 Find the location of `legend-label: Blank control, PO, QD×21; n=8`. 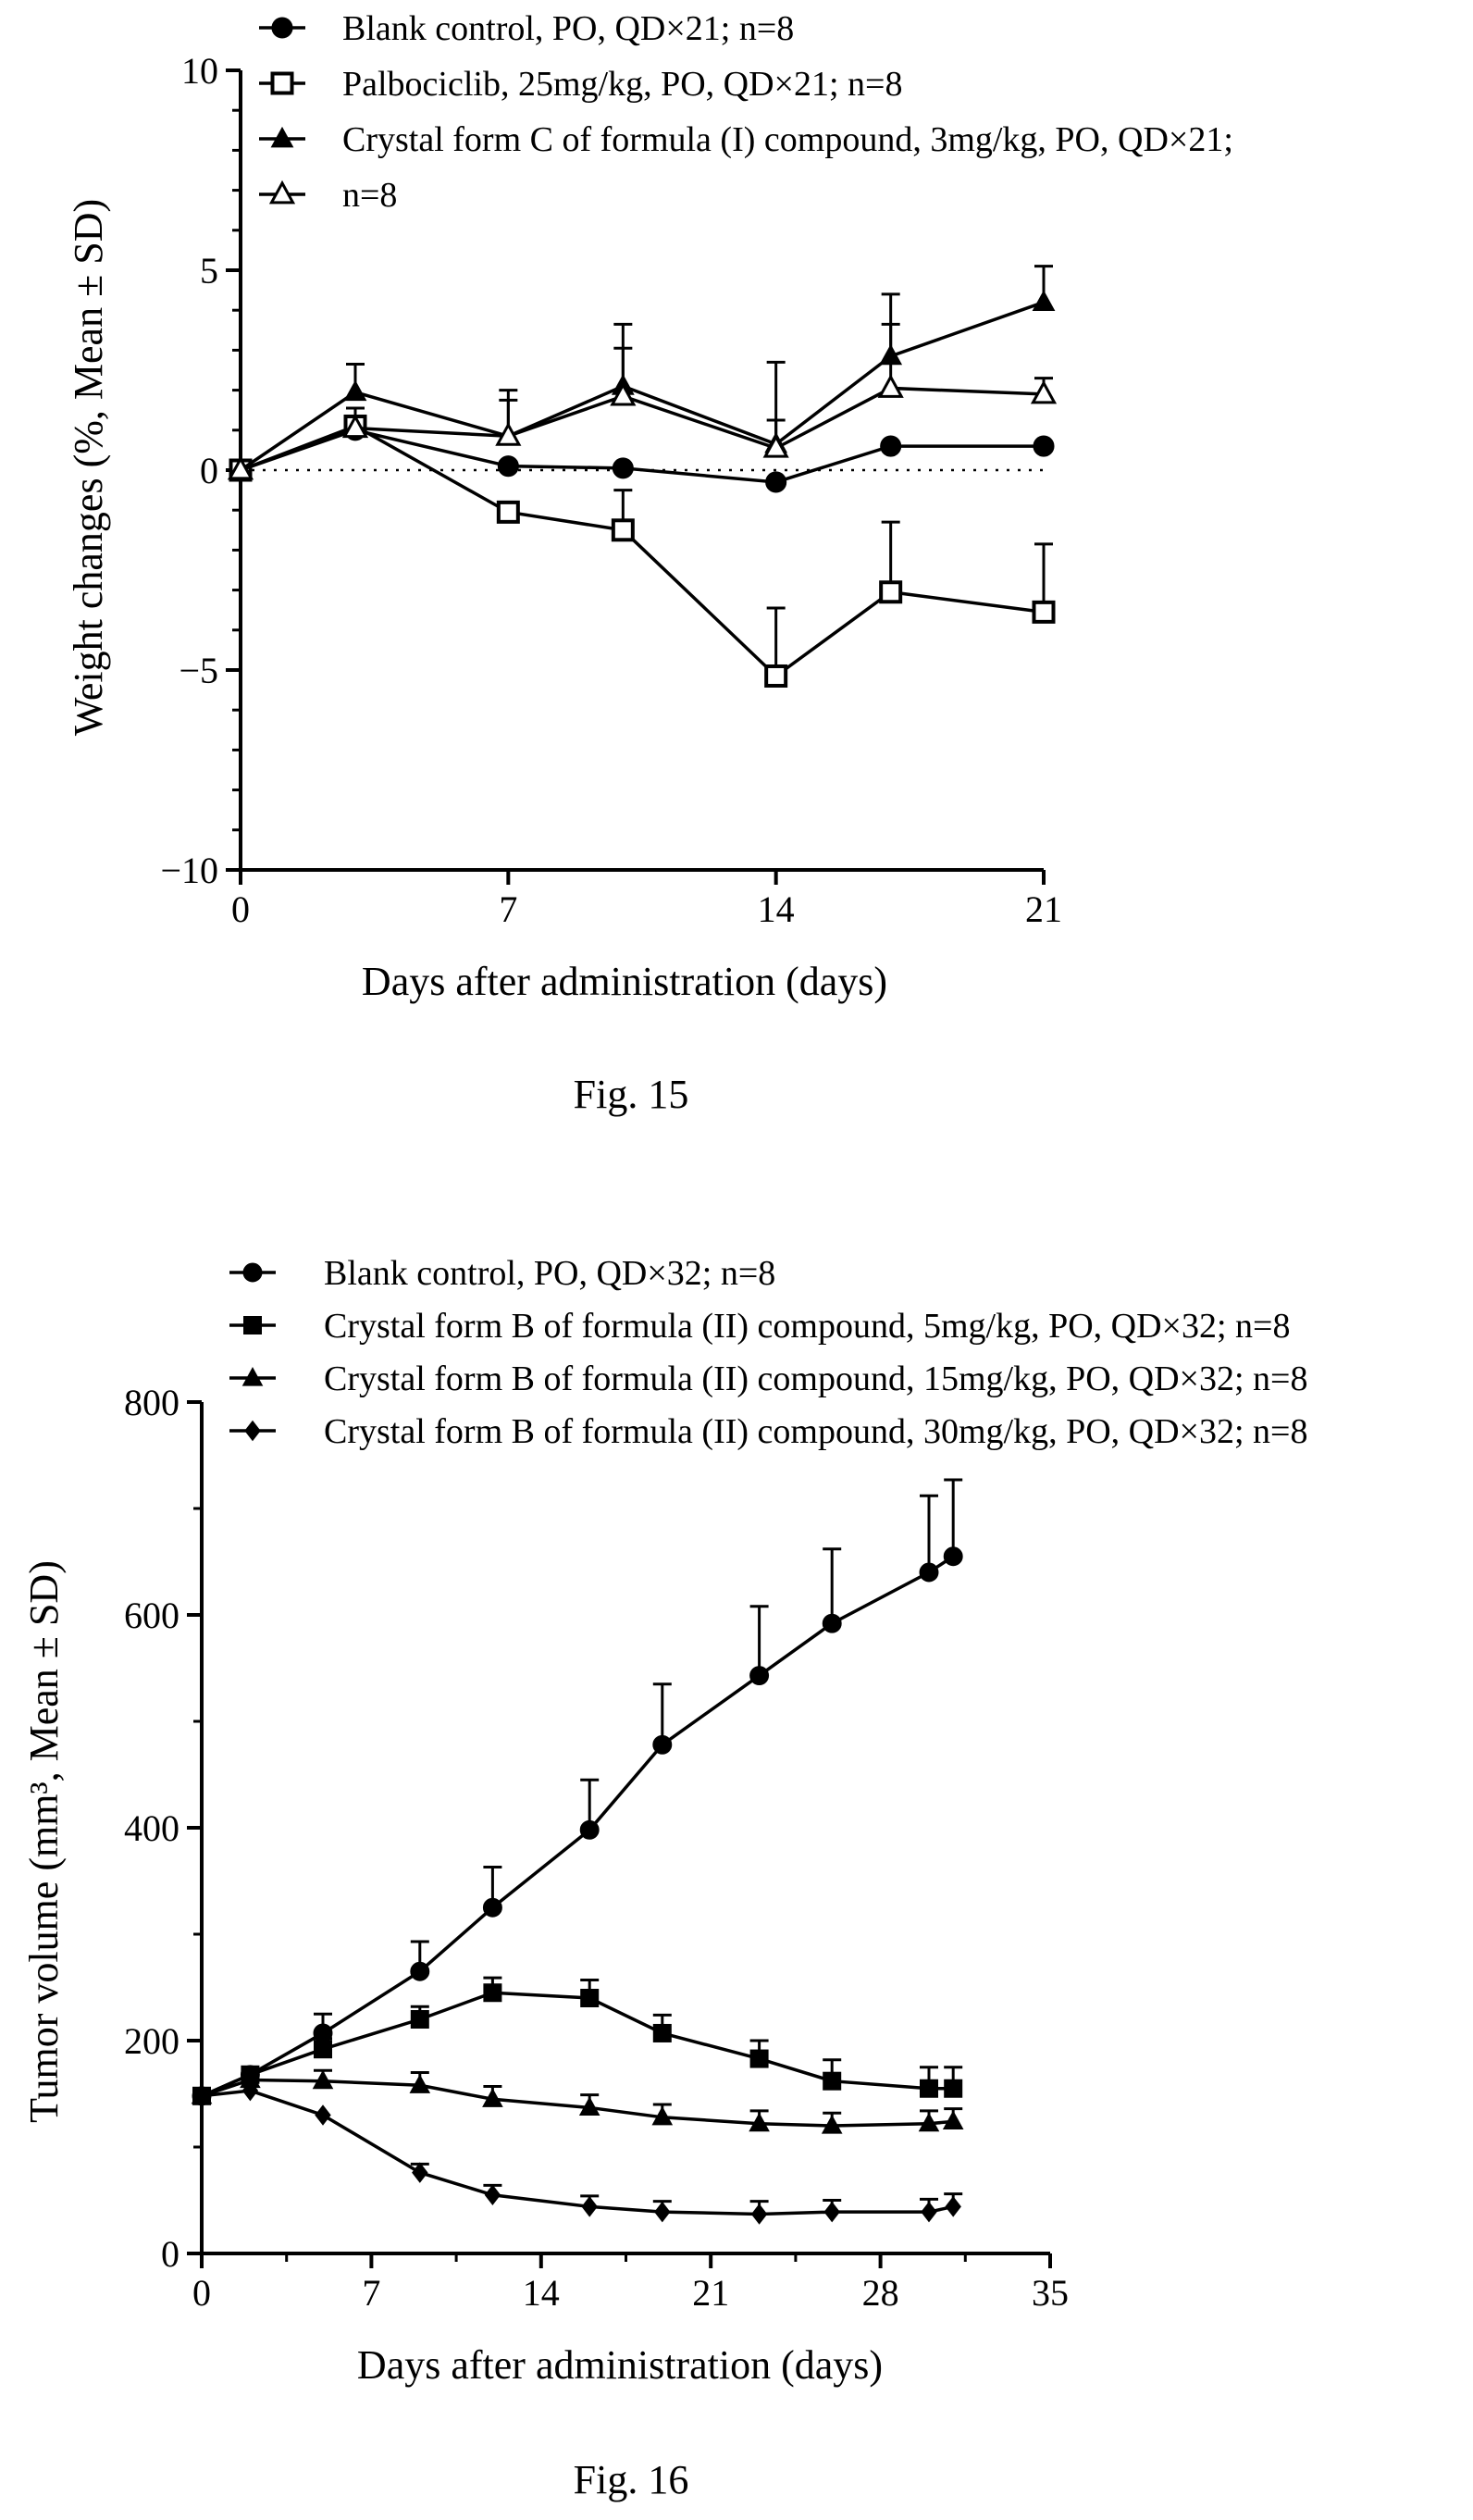

legend-label: Blank control, PO, QD×21; n=8 is located at coordinates (568, 28).